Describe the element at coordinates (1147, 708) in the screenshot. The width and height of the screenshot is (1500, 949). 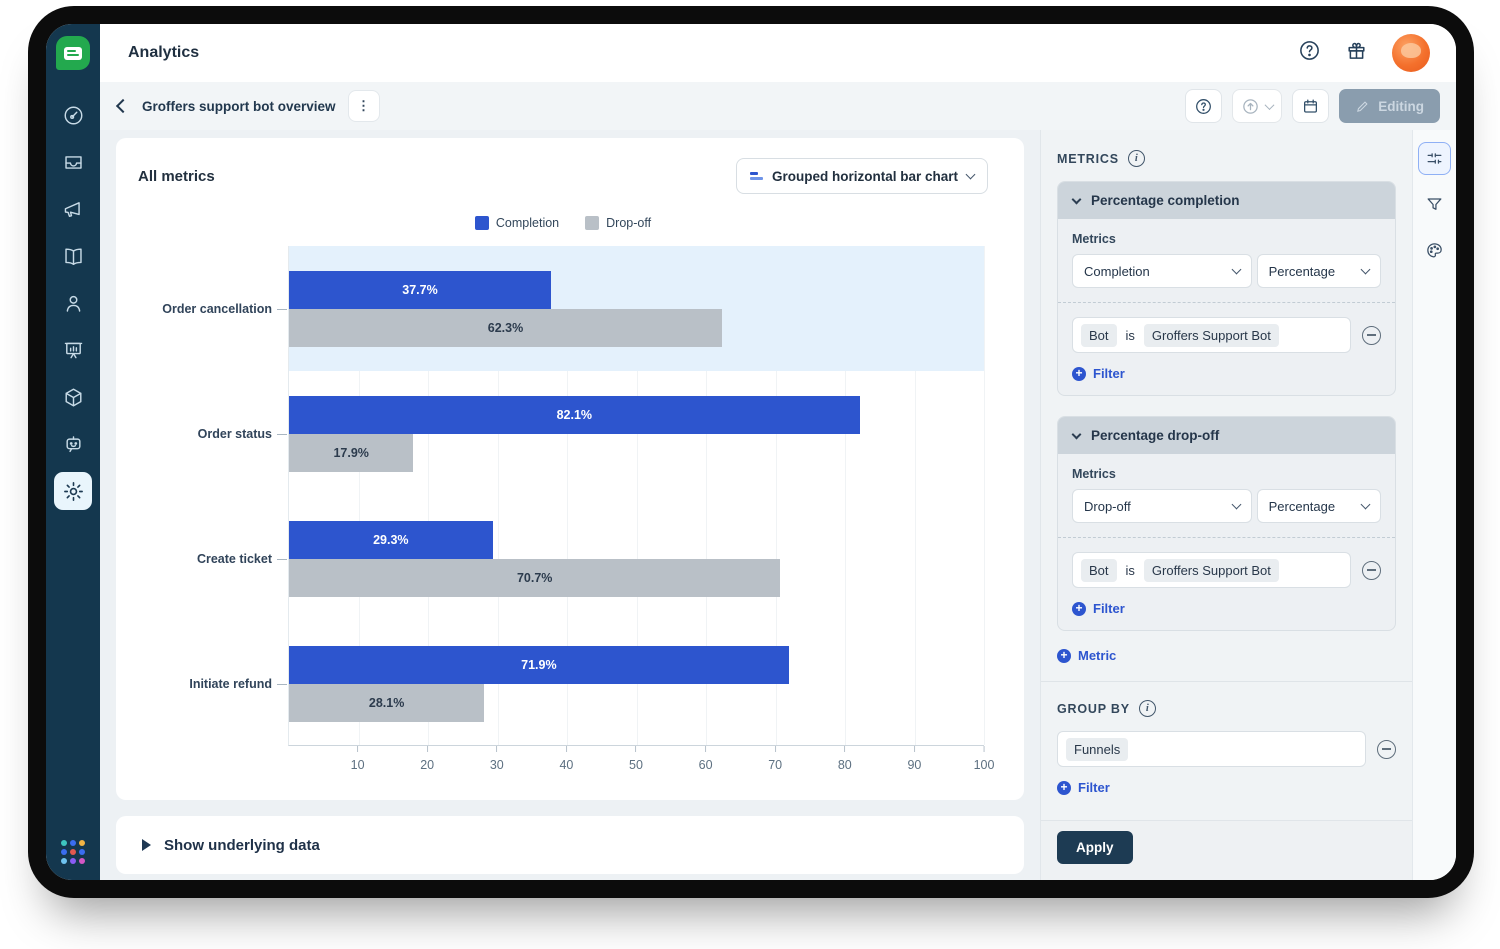
I see `group-by-info-icon: i` at that location.